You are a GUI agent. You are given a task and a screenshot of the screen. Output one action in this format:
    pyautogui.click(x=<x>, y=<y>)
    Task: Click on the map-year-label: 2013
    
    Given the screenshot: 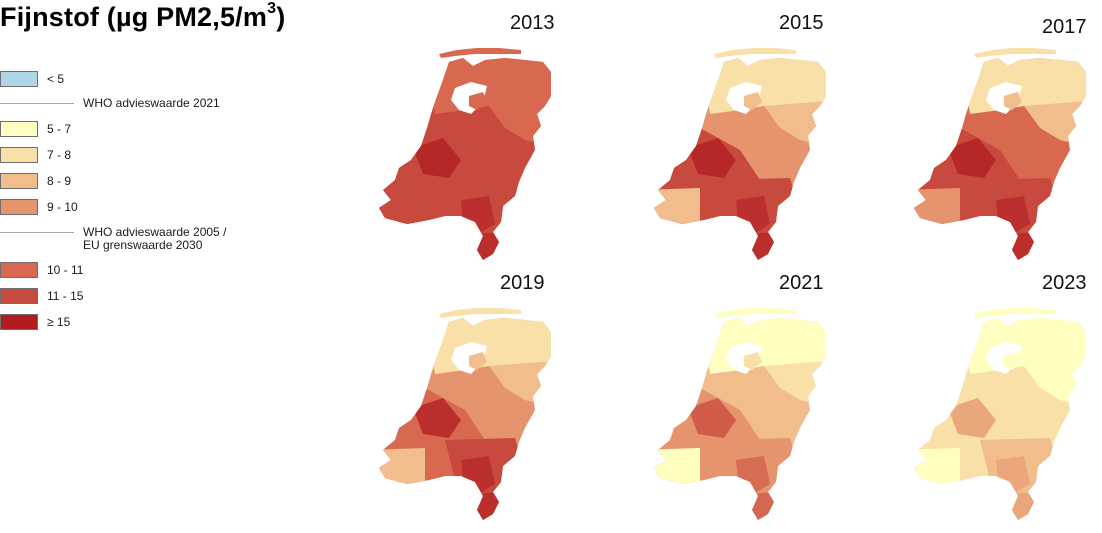 What is the action you would take?
    pyautogui.click(x=532, y=23)
    